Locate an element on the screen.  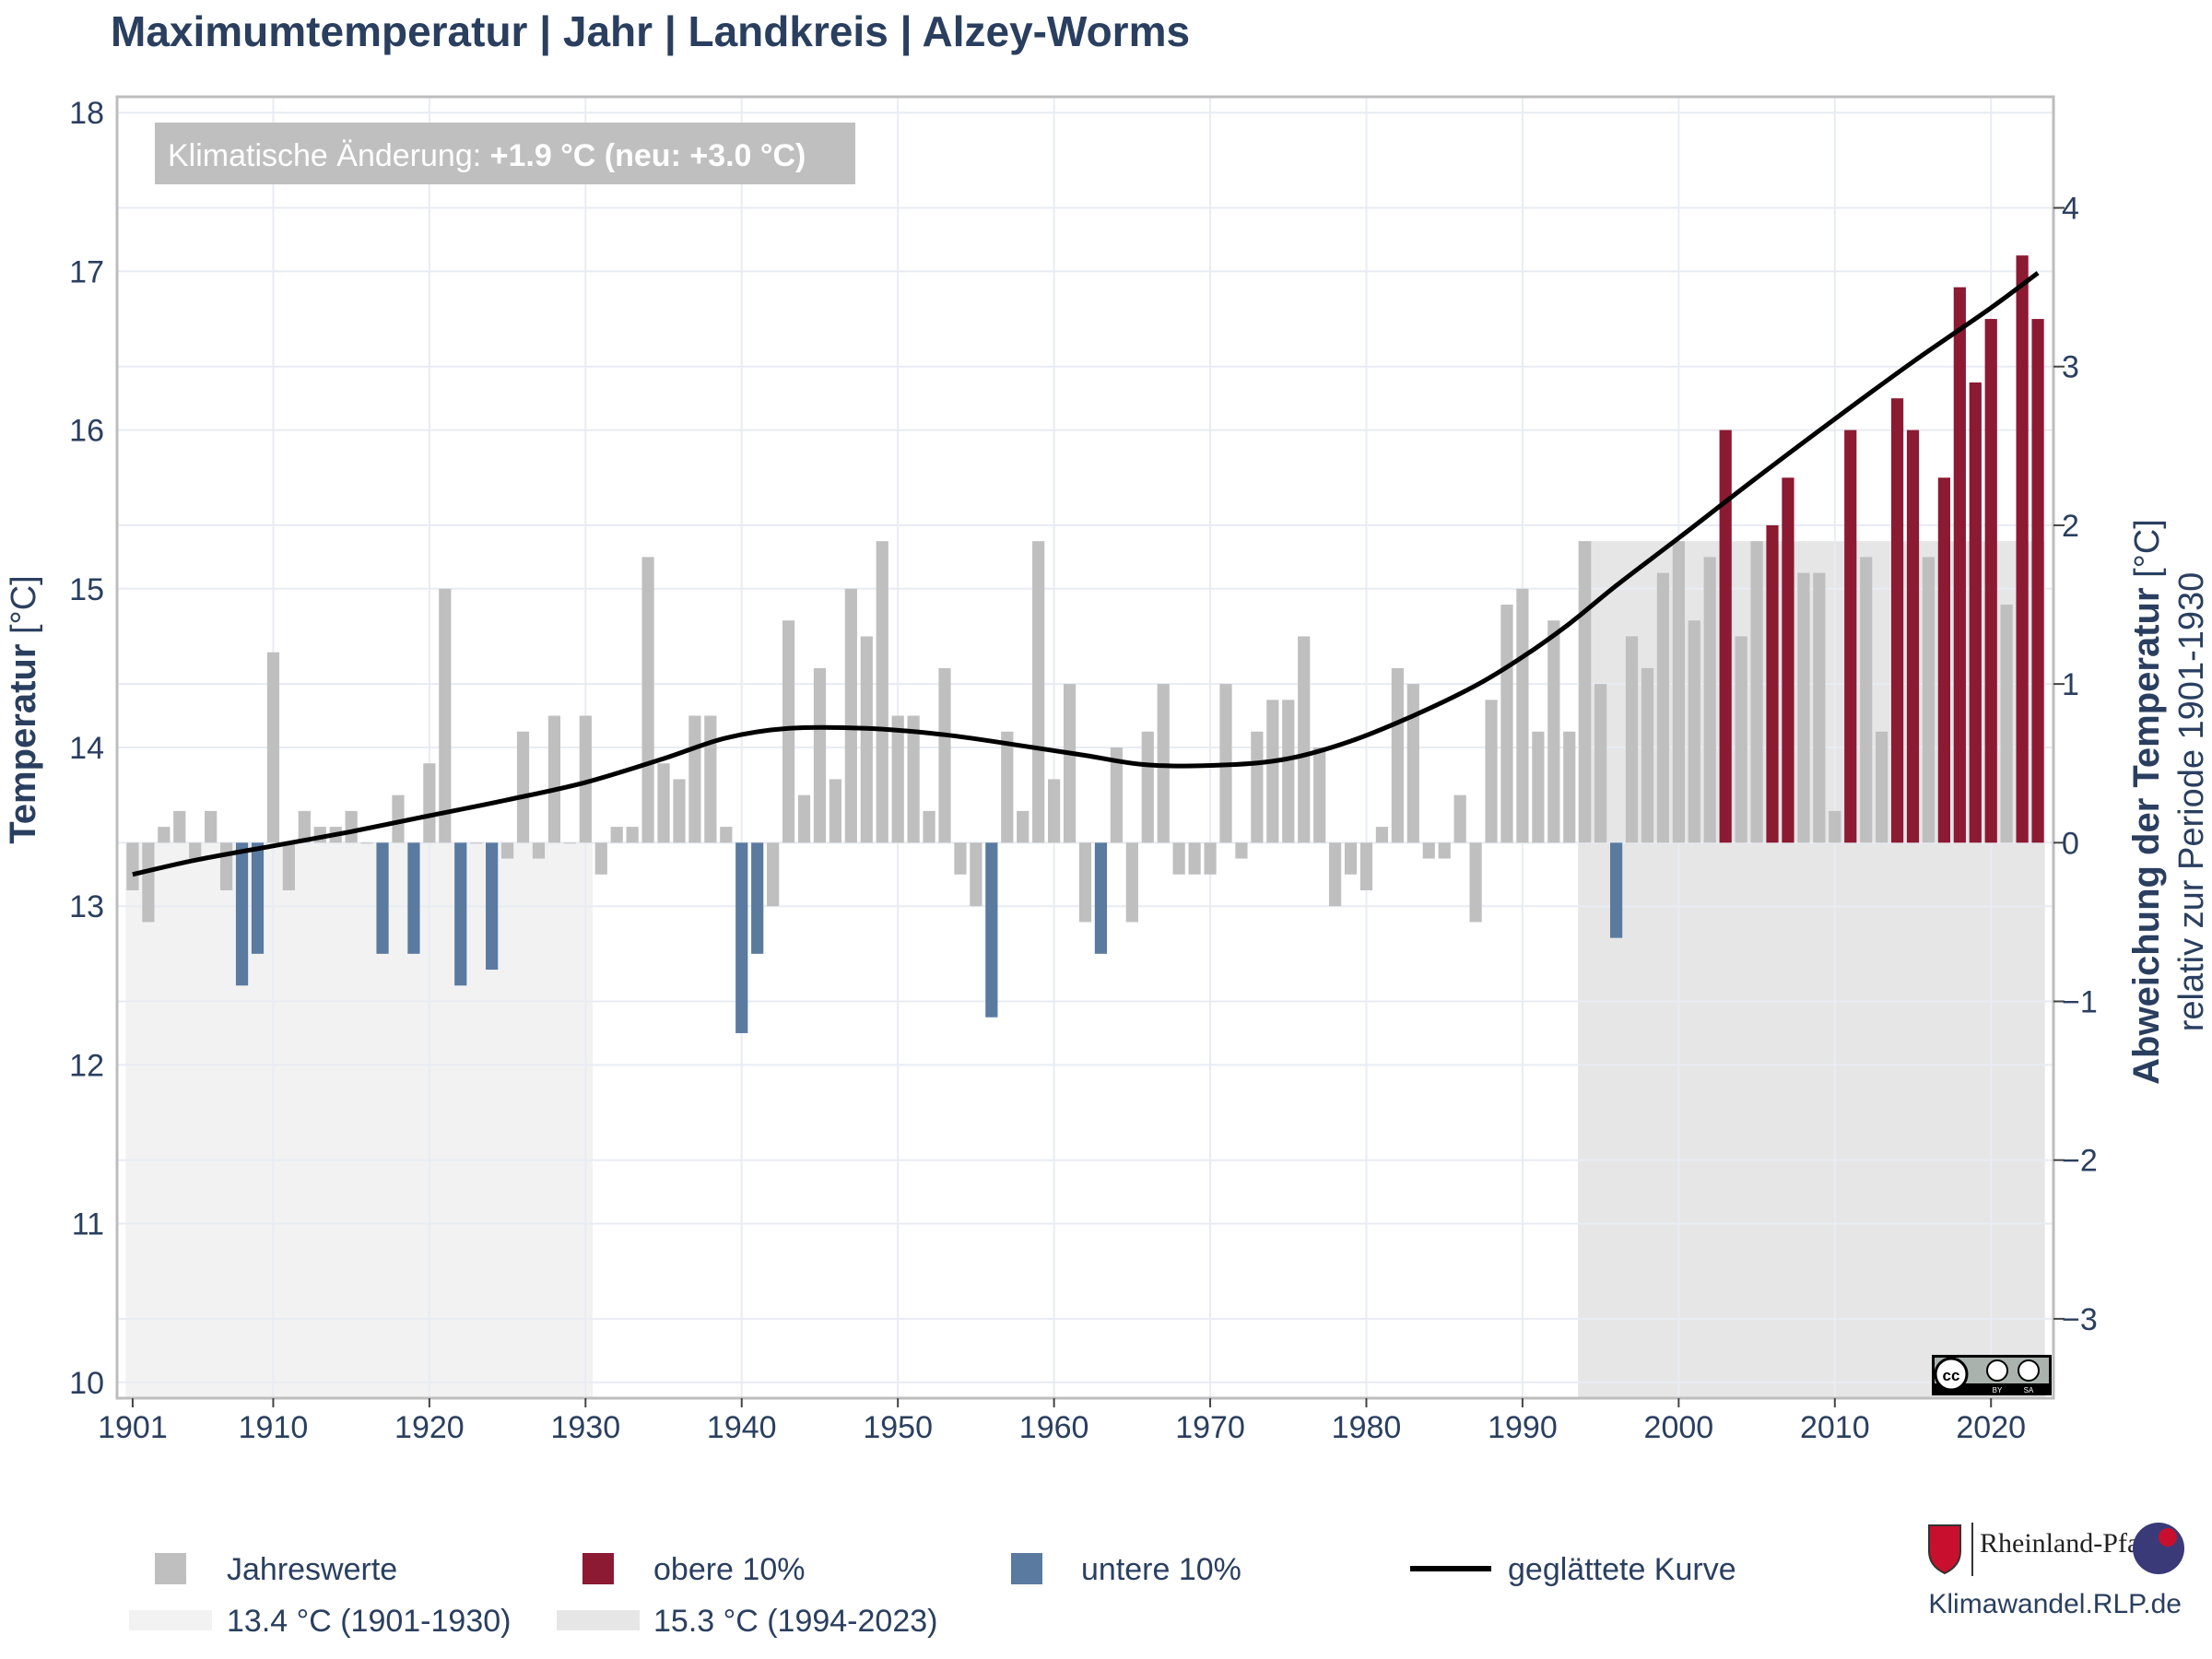
left-axis-title: Temperatur [°C] is located at coordinates (23, 709).